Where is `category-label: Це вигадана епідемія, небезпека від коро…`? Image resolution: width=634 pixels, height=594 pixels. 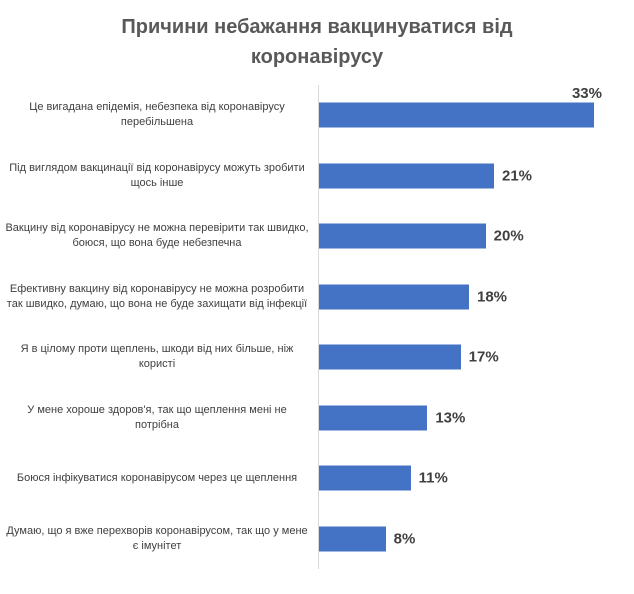 category-label: Це вигадана епідемія, небезпека від коро… is located at coordinates (157, 115).